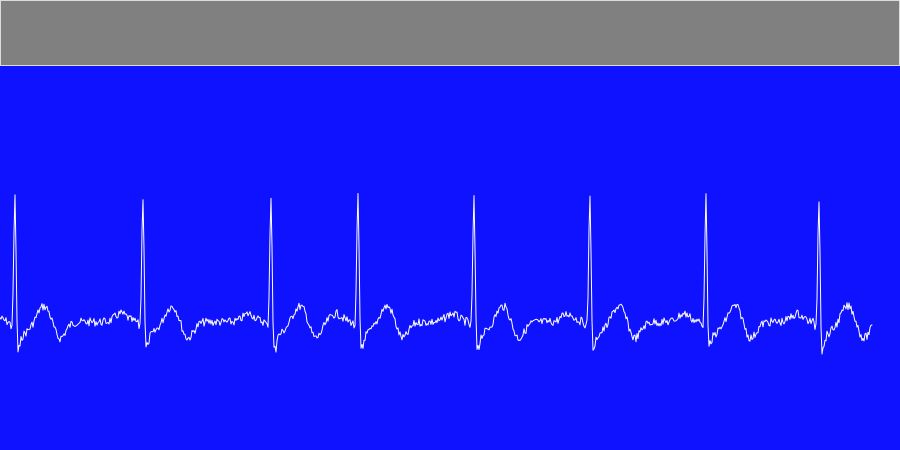  I want to click on top-toolbar, so click(450, 33).